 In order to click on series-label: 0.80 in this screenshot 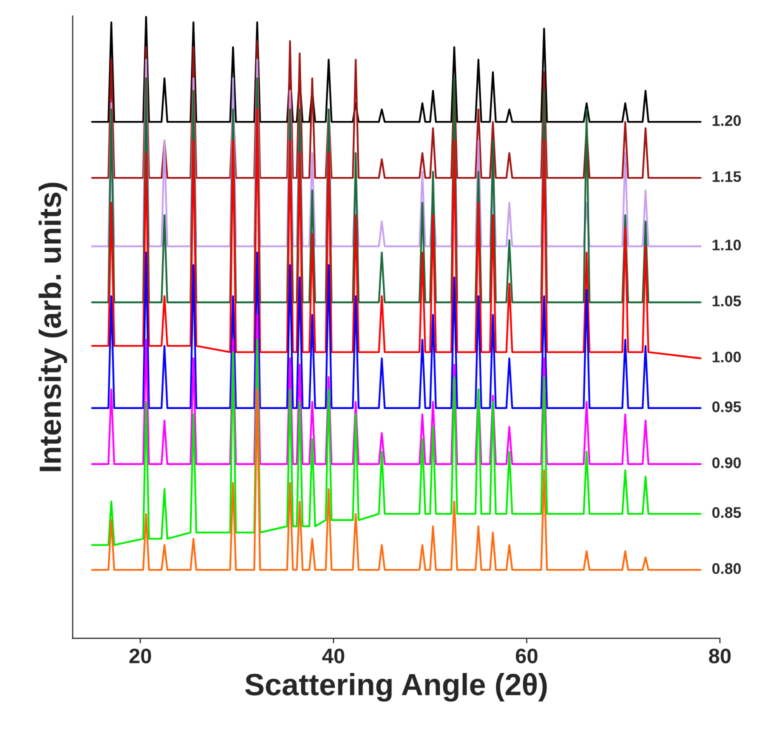, I will do `click(726, 568)`.